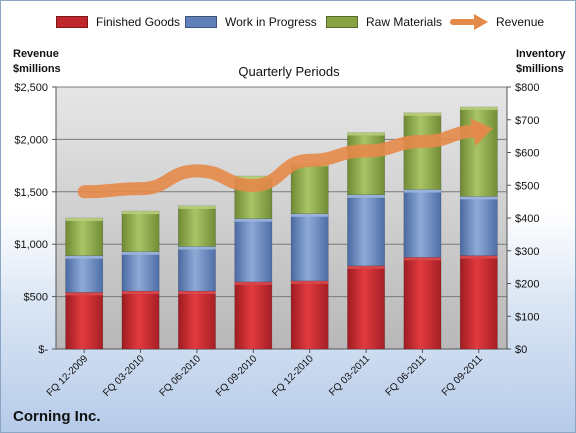 The image size is (576, 433). Describe the element at coordinates (31, 193) in the screenshot. I see `left-tick-label: $1,500` at that location.